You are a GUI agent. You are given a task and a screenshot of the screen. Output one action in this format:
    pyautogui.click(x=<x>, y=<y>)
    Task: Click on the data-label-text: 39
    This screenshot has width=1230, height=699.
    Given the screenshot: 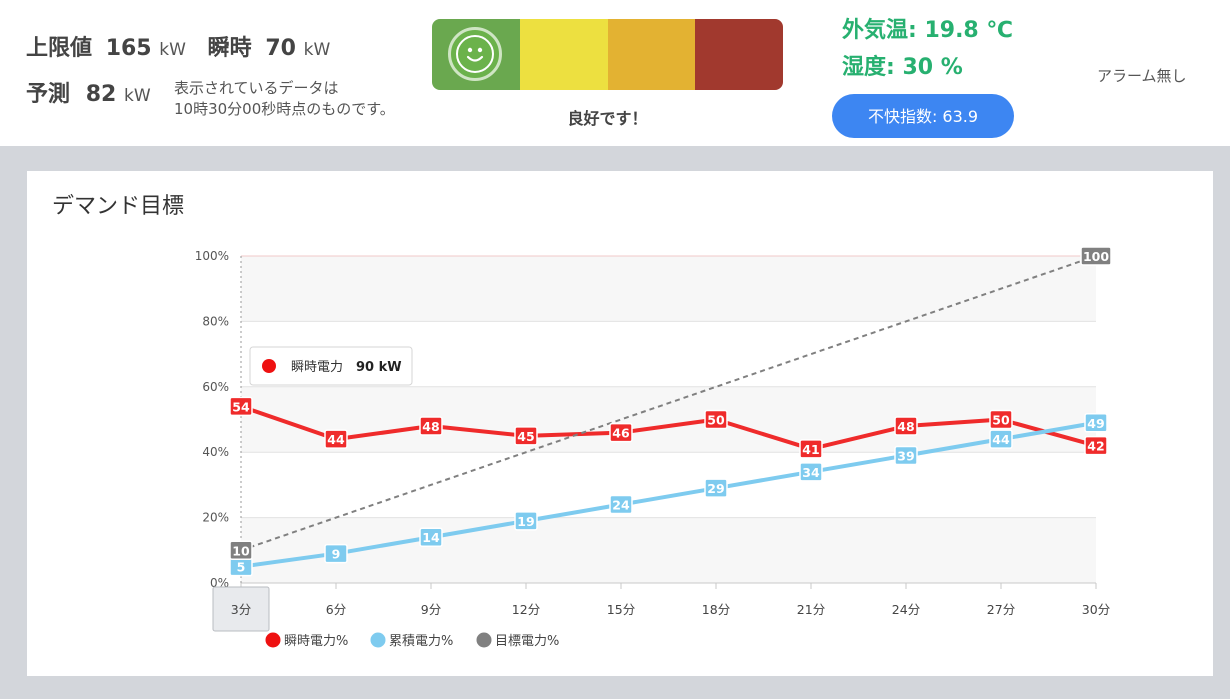 What is the action you would take?
    pyautogui.click(x=905, y=455)
    